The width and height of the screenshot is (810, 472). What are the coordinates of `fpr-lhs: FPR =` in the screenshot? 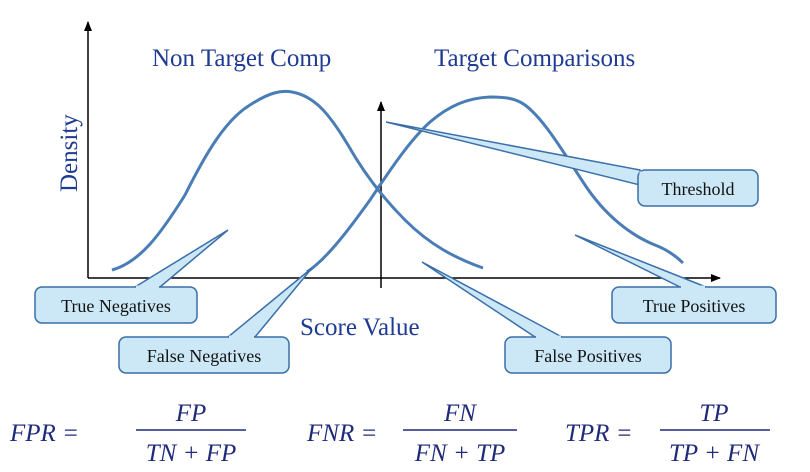 It's located at (44, 433).